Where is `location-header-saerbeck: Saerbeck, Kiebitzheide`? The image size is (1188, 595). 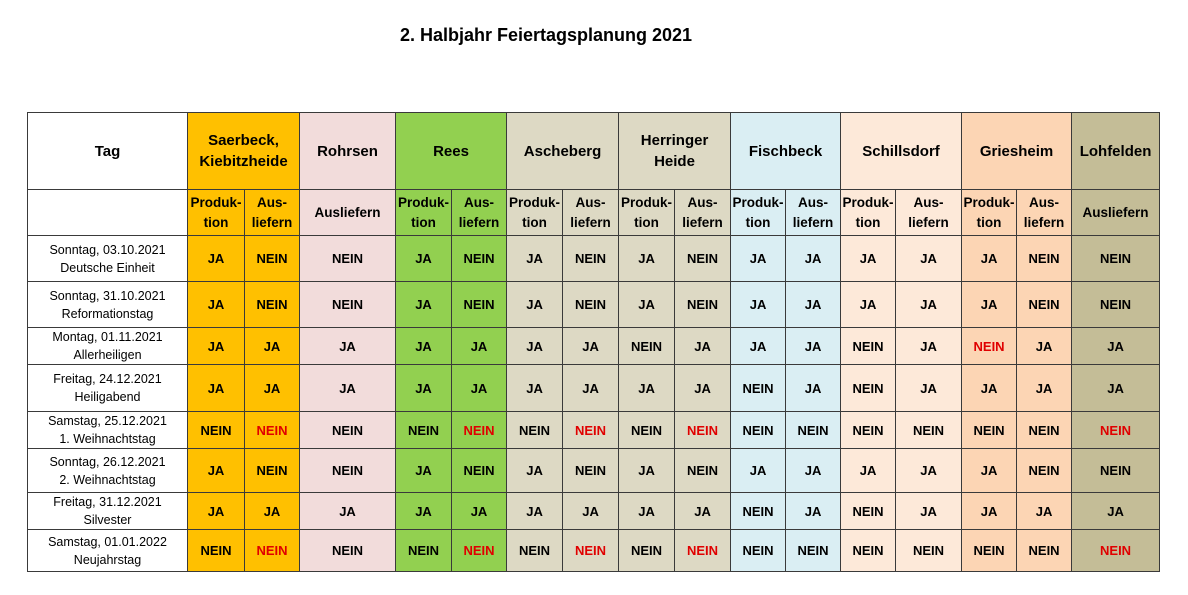
location-header-saerbeck: Saerbeck, Kiebitzheide is located at coordinates (243, 151).